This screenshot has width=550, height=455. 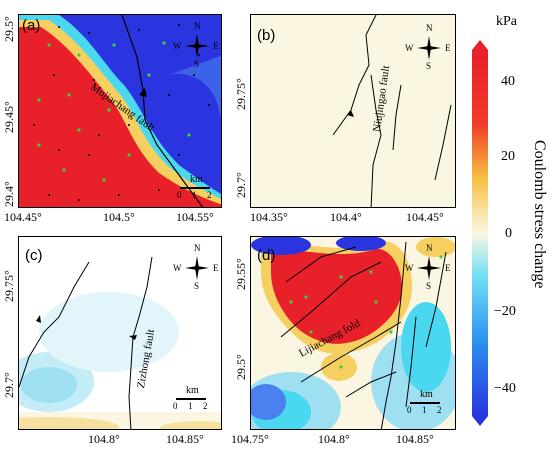 I want to click on colorbar-unit: kPa, so click(x=506, y=21).